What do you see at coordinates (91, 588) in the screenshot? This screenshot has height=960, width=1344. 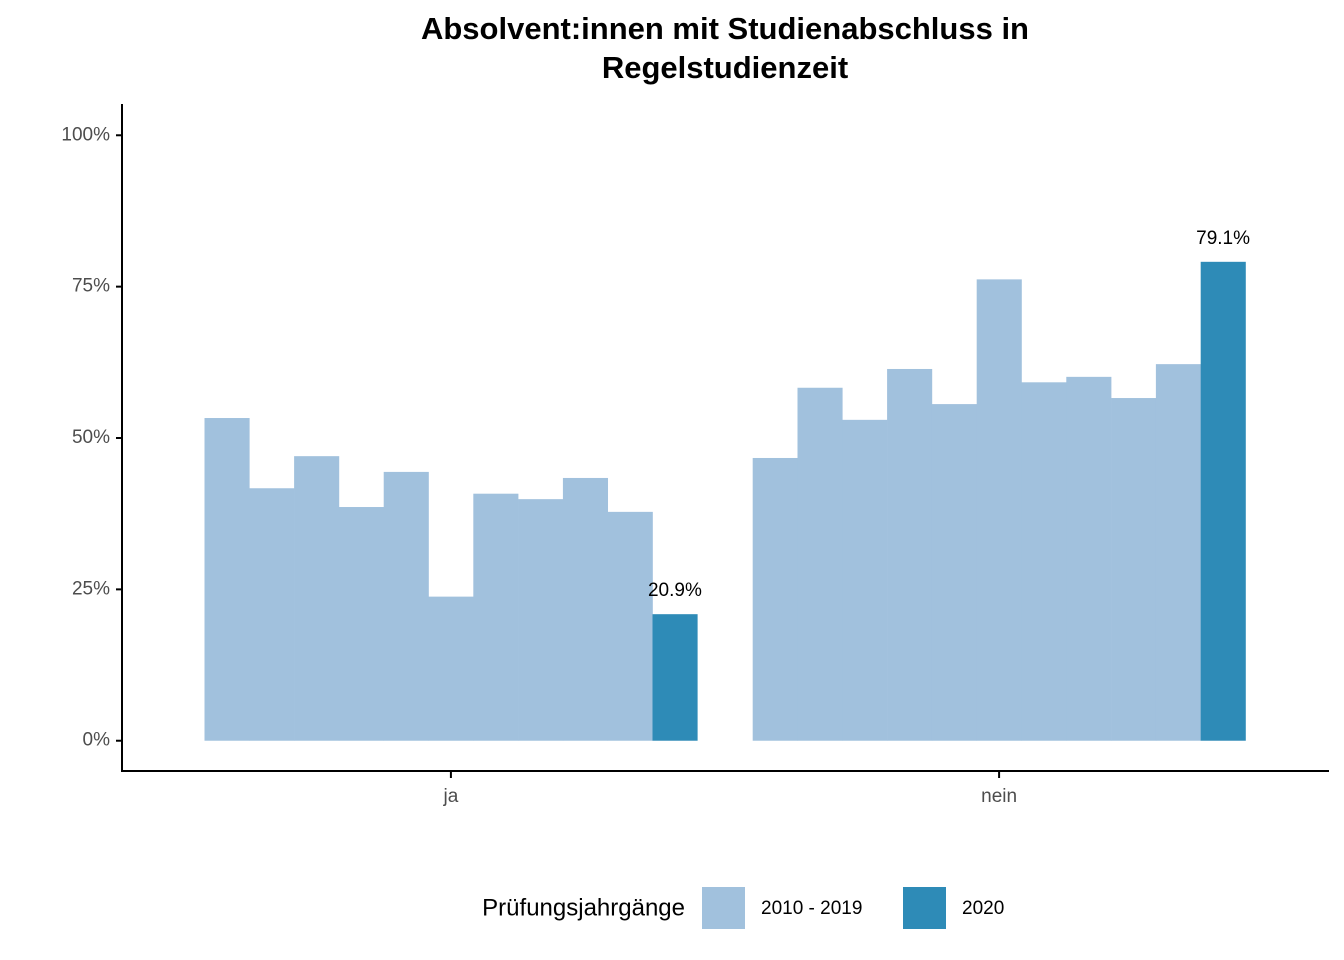 I see `y-tick-label: 25%` at bounding box center [91, 588].